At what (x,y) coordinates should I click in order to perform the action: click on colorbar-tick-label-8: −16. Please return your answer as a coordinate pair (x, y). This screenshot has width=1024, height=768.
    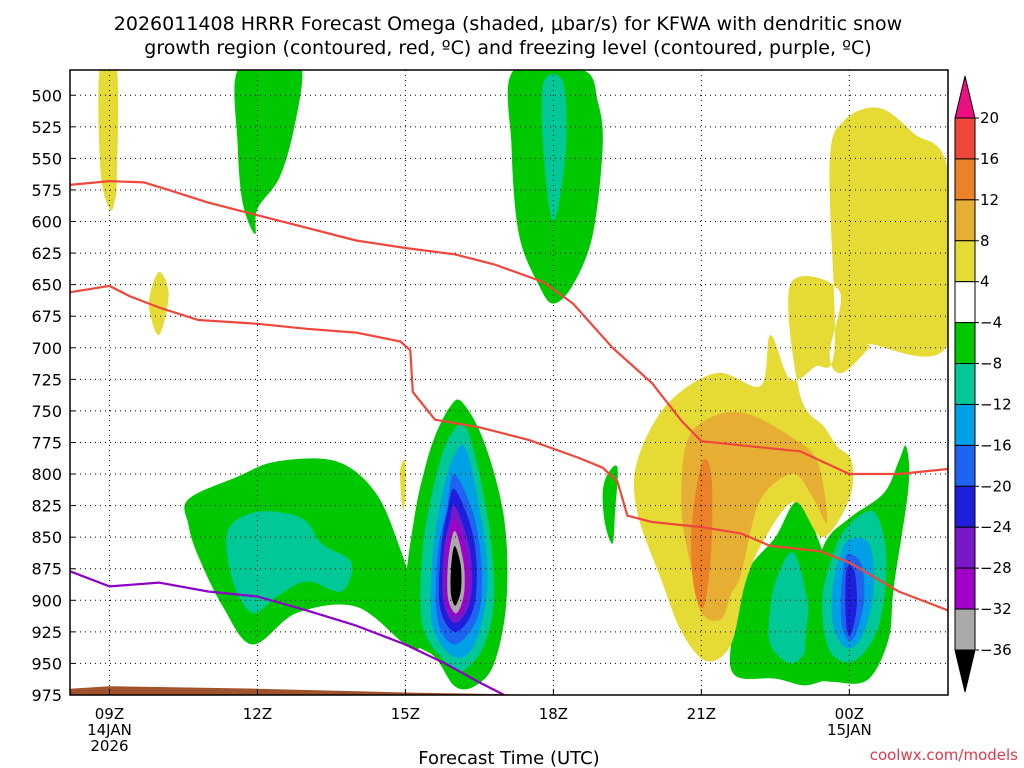
    Looking at the image, I should click on (996, 445).